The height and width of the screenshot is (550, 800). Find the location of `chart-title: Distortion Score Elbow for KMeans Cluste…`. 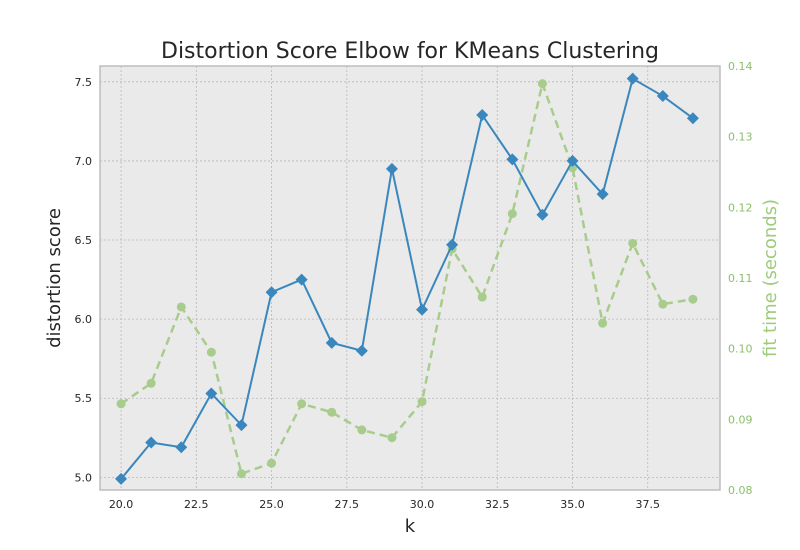

chart-title: Distortion Score Elbow for KMeans Cluste… is located at coordinates (410, 51).